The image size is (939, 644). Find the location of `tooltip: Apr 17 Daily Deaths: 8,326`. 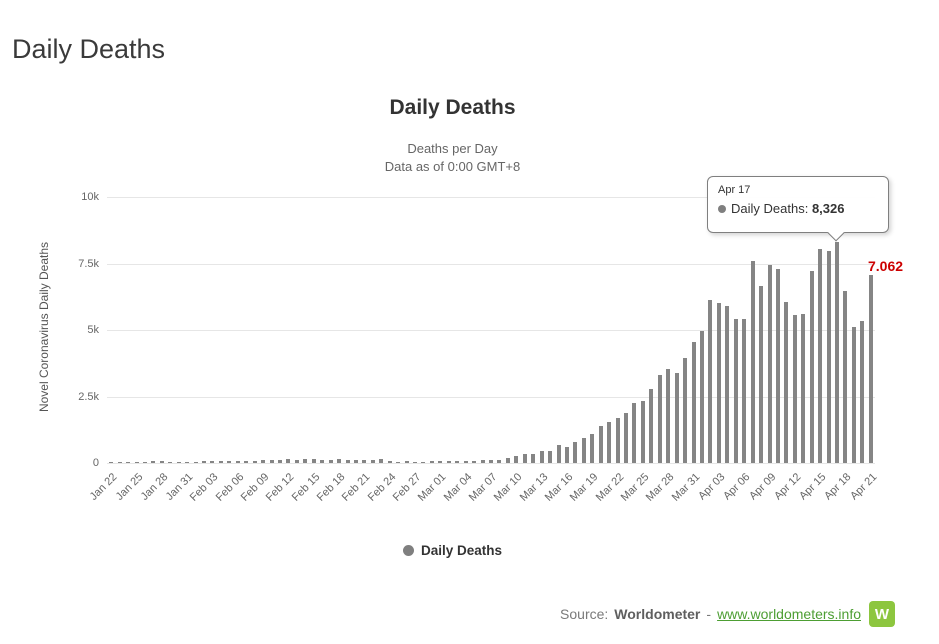

tooltip: Apr 17 Daily Deaths: 8,326 is located at coordinates (798, 208).